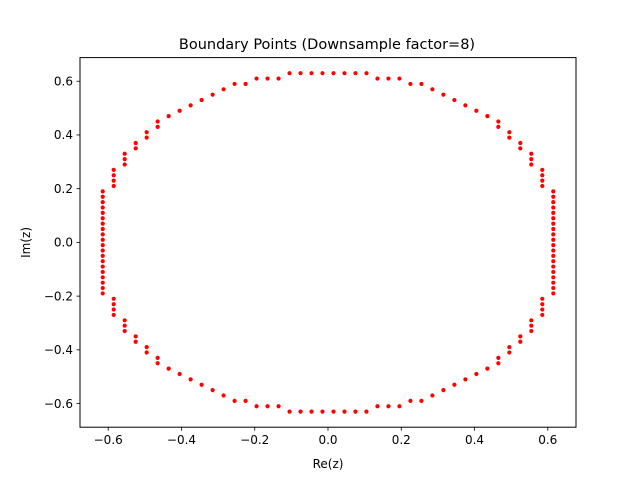 The image size is (640, 480). I want to click on x-tick-label: 0.6, so click(547, 440).